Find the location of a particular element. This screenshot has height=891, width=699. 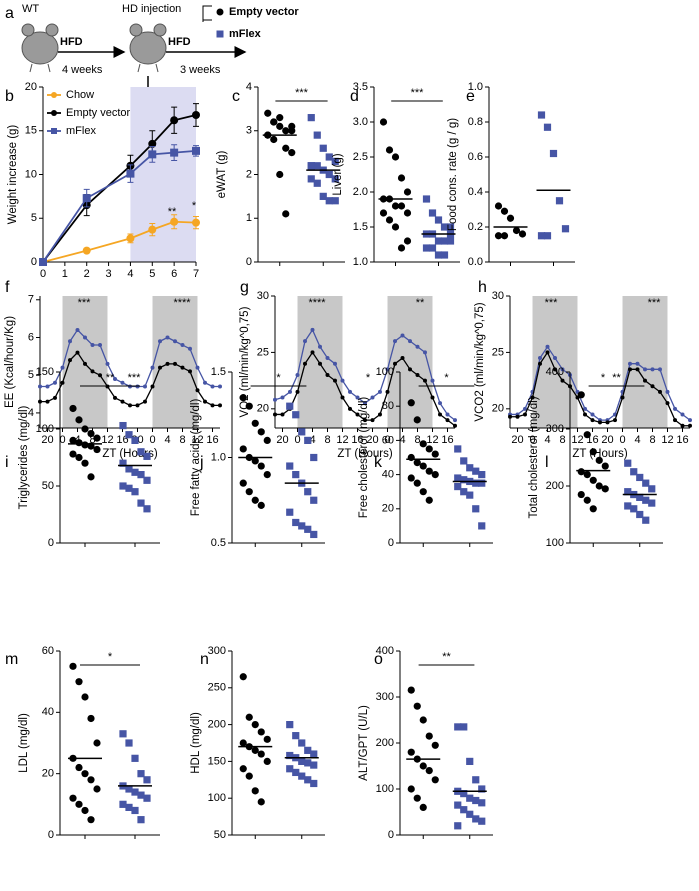

period-label: 3 weeks is located at coordinates (200, 70).